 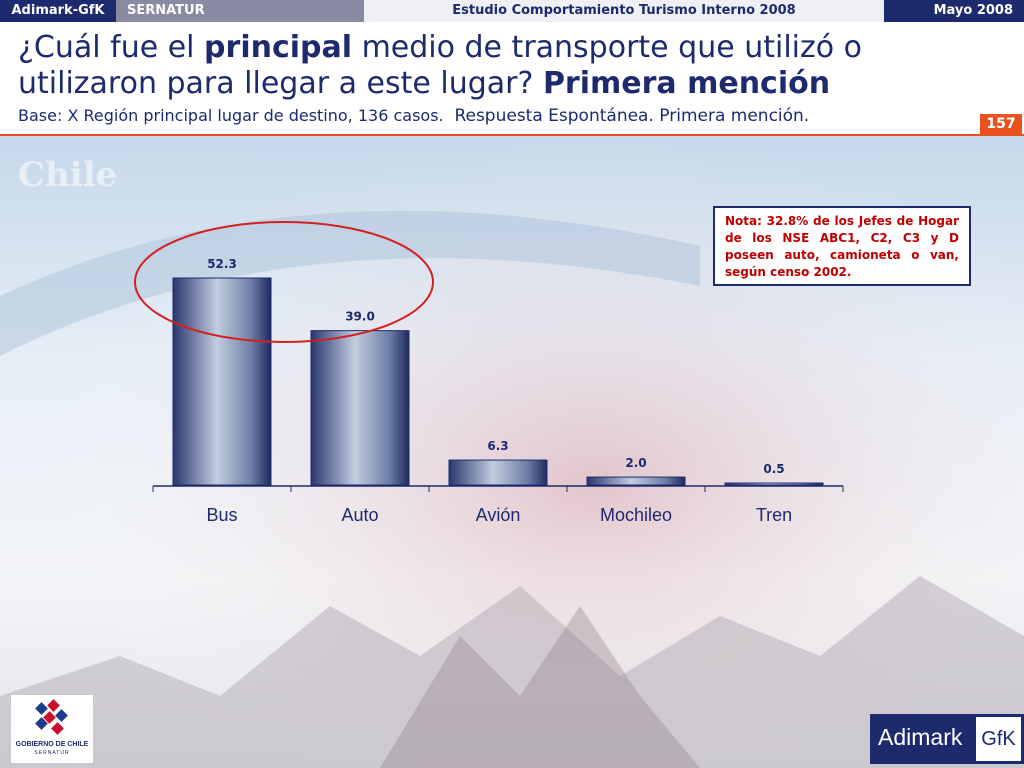 What do you see at coordinates (498, 472) in the screenshot?
I see `bar-avión` at bounding box center [498, 472].